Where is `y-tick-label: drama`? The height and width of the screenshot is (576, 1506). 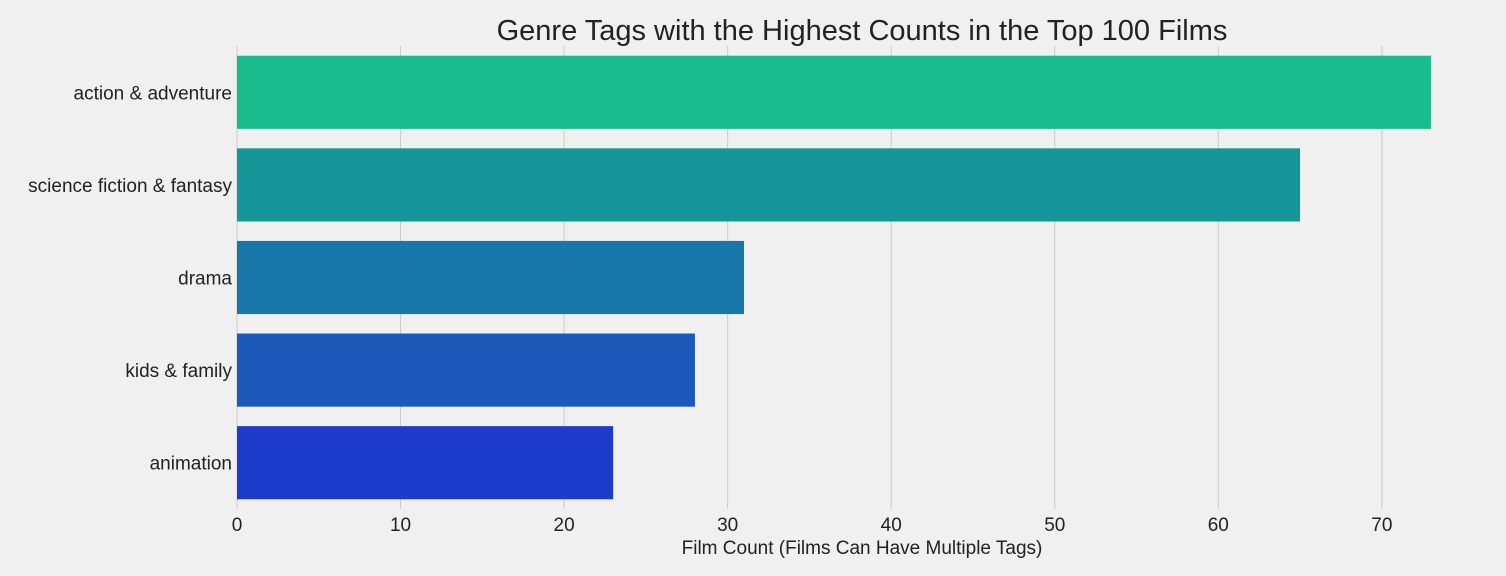 y-tick-label: drama is located at coordinates (205, 279).